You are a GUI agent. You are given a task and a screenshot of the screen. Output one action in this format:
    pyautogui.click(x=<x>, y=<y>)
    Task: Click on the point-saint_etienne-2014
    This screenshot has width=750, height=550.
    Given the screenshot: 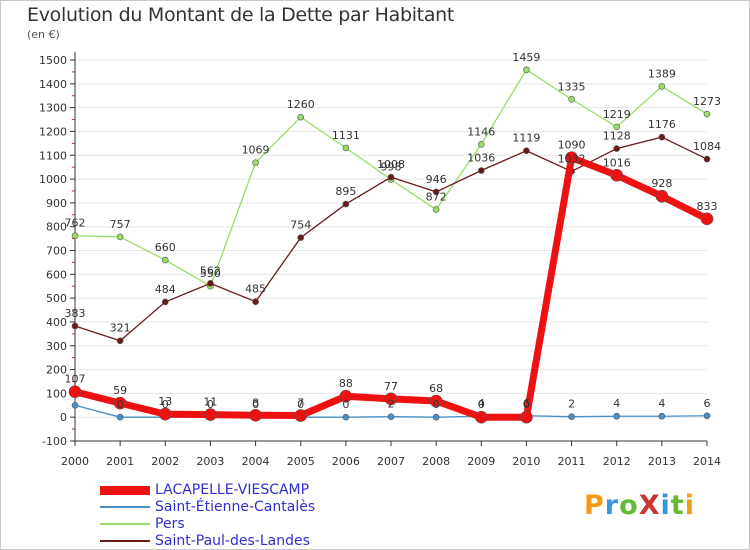 What is the action you would take?
    pyautogui.click(x=707, y=416)
    